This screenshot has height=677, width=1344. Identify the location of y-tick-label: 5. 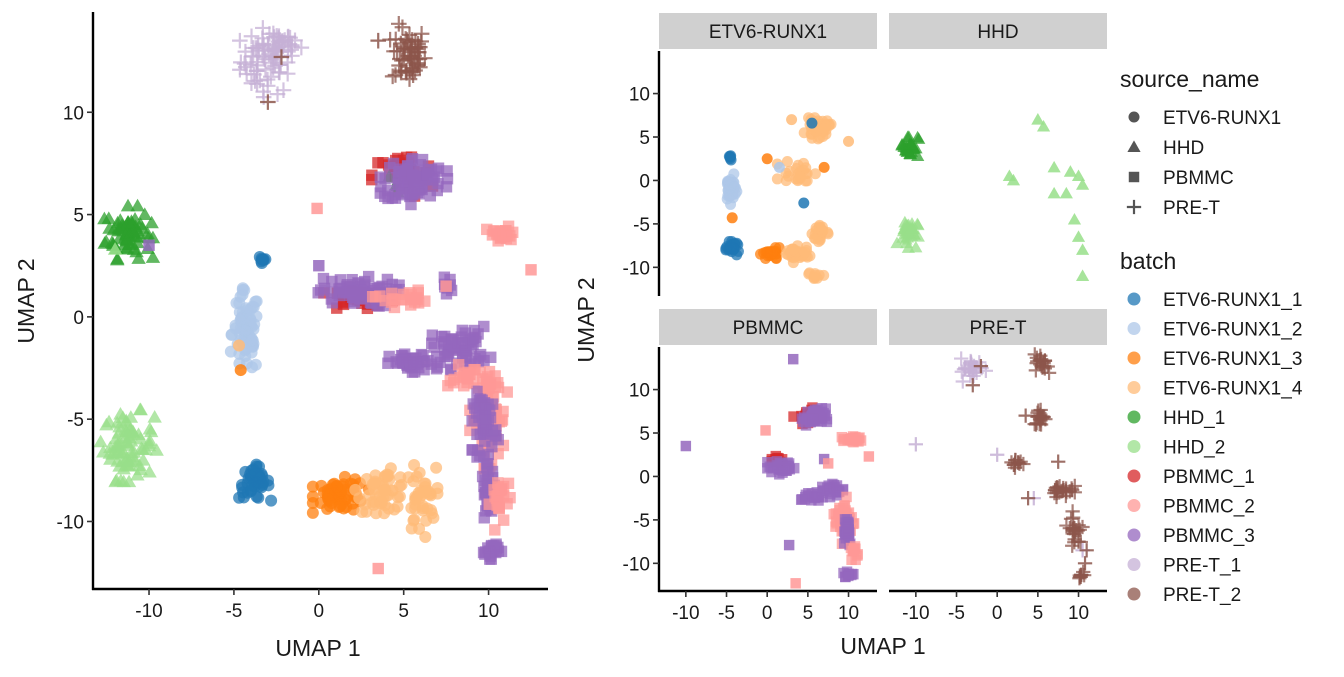
(78, 216).